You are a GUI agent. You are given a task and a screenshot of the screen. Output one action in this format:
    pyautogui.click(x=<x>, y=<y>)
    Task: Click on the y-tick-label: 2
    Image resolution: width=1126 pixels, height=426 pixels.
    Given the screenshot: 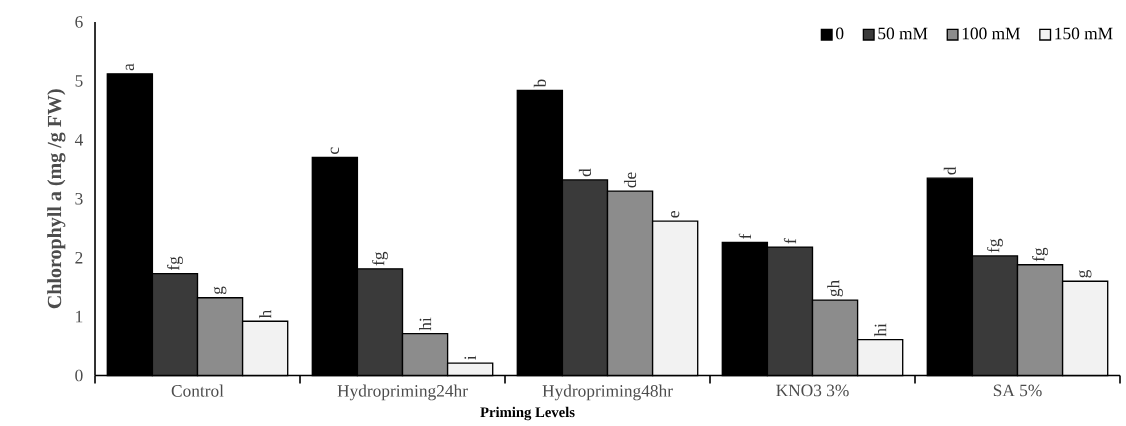 What is the action you would take?
    pyautogui.click(x=79, y=257)
    